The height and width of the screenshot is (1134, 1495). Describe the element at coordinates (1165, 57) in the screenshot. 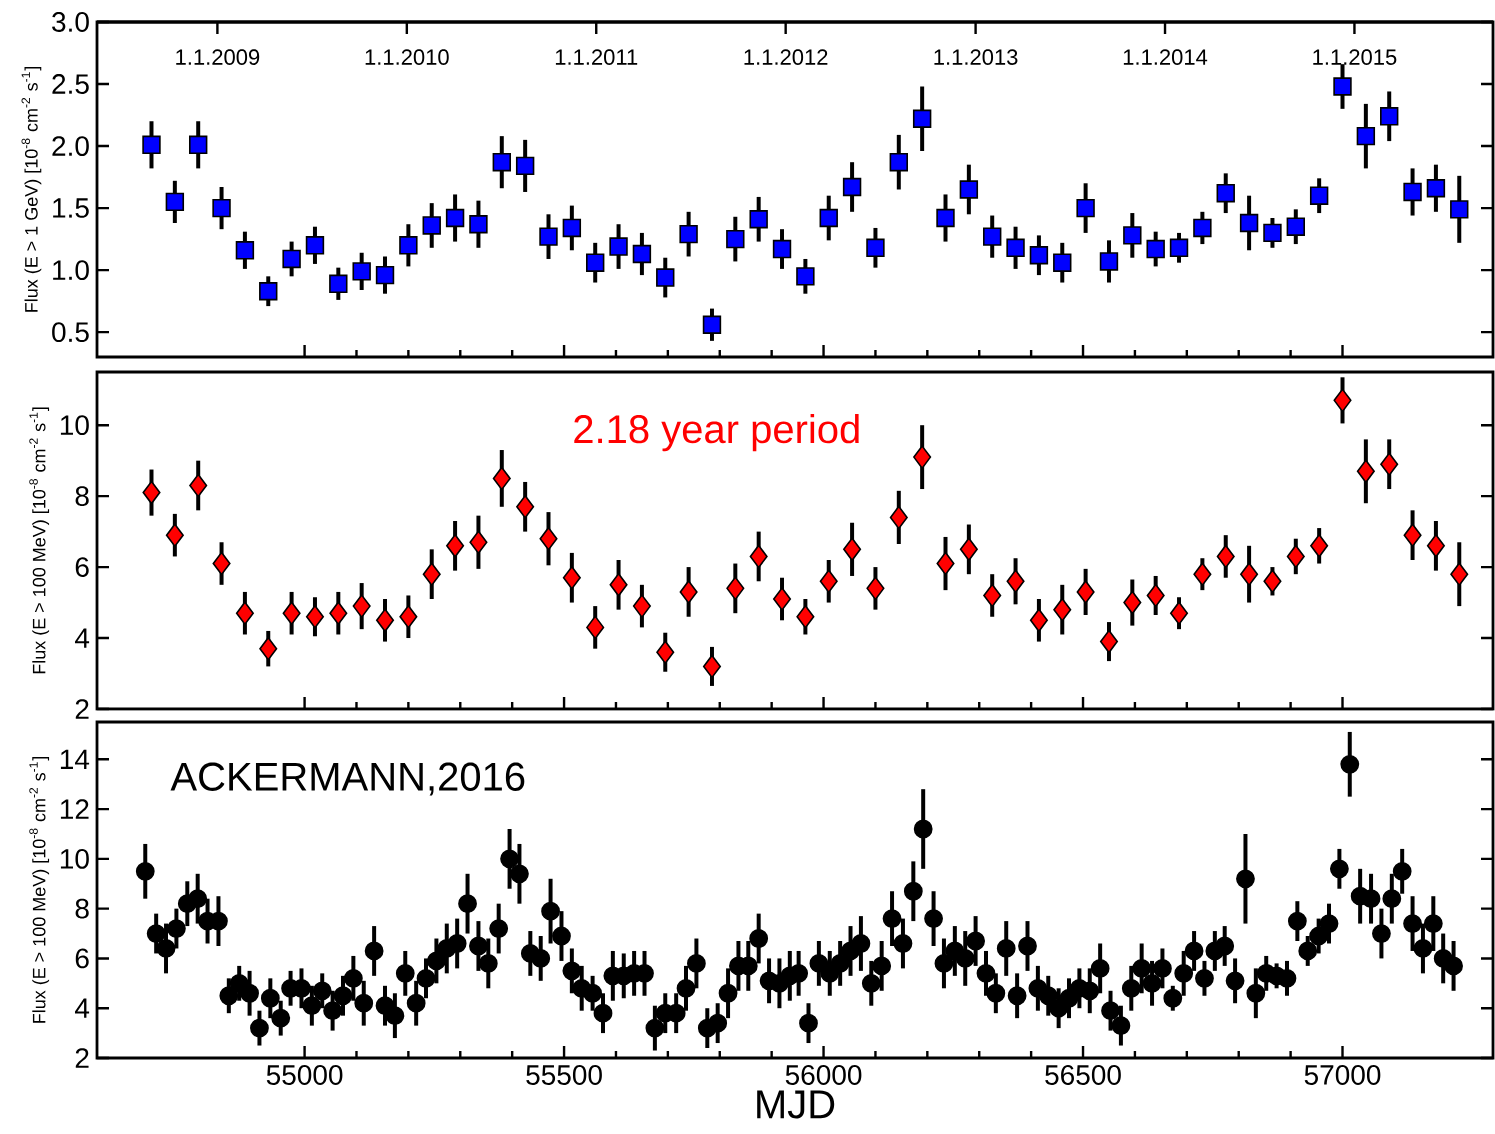

I see `x2-tick-label: 1.1.2014` at that location.